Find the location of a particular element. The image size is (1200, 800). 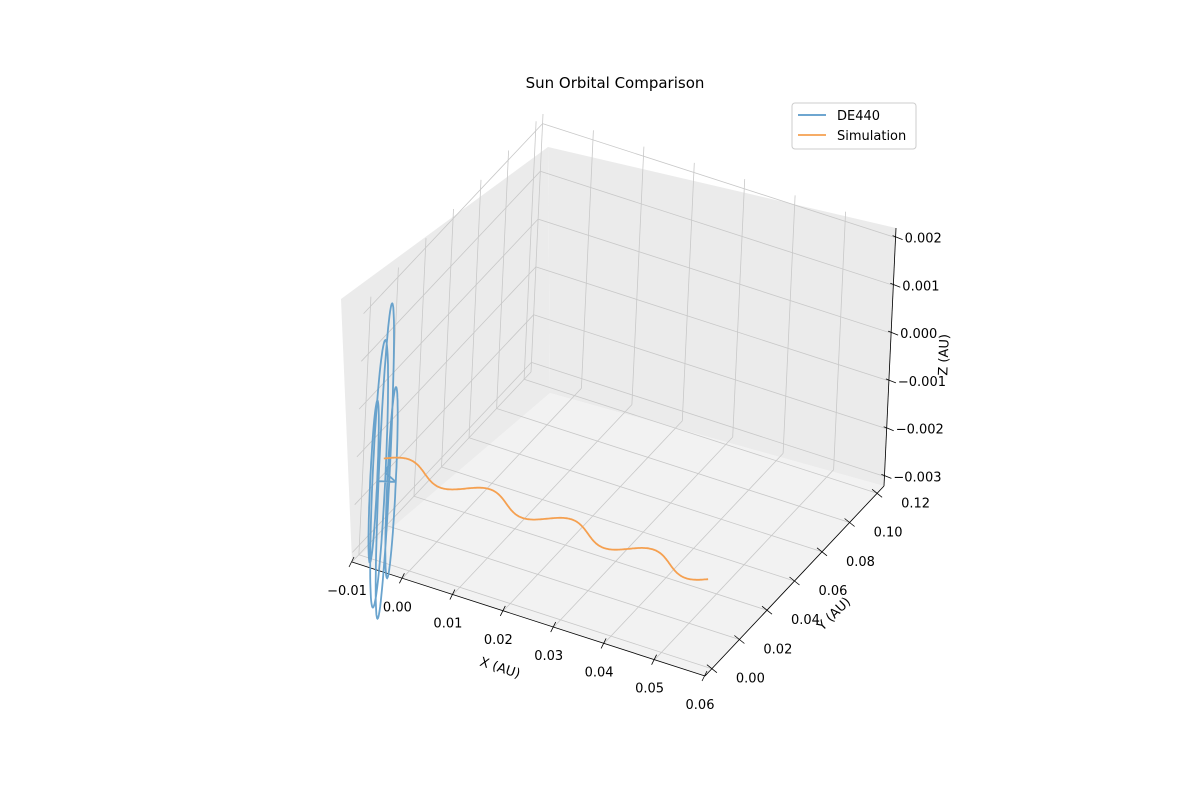

y-tick-label: 0.04 is located at coordinates (805, 620).